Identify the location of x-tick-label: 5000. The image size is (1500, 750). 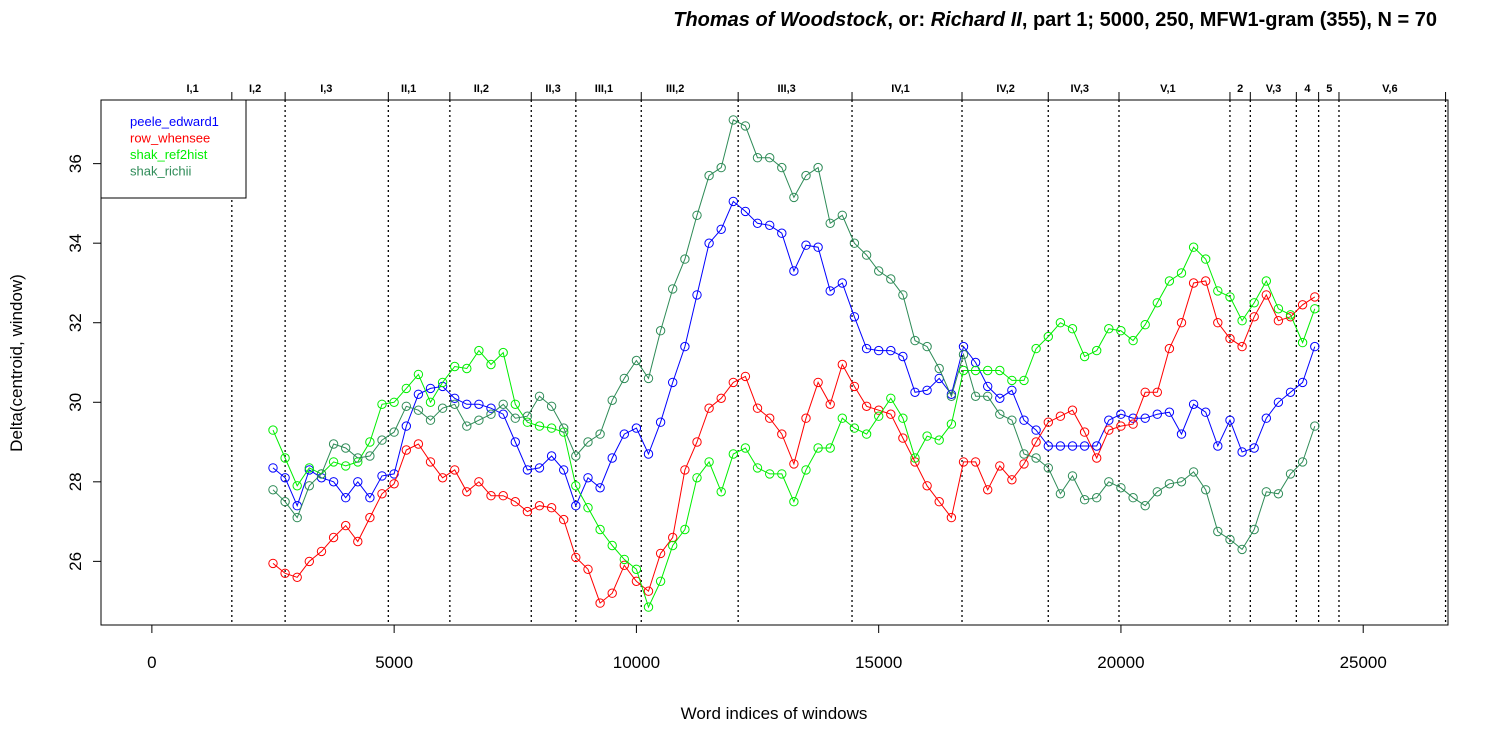
(394, 662).